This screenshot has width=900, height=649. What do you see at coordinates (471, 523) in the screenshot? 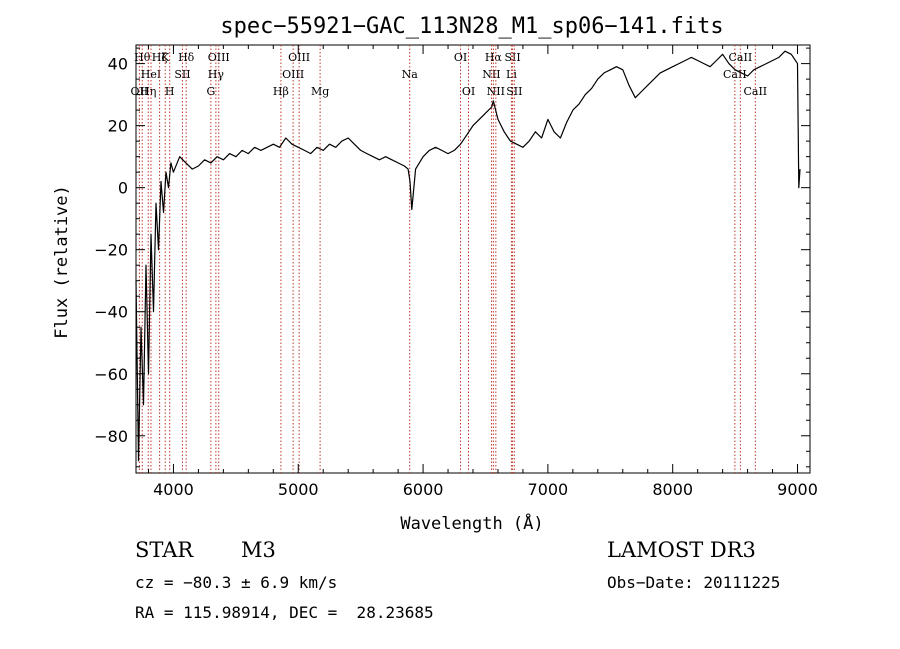
I see `x-axis-label: Wavelength (Å)` at bounding box center [471, 523].